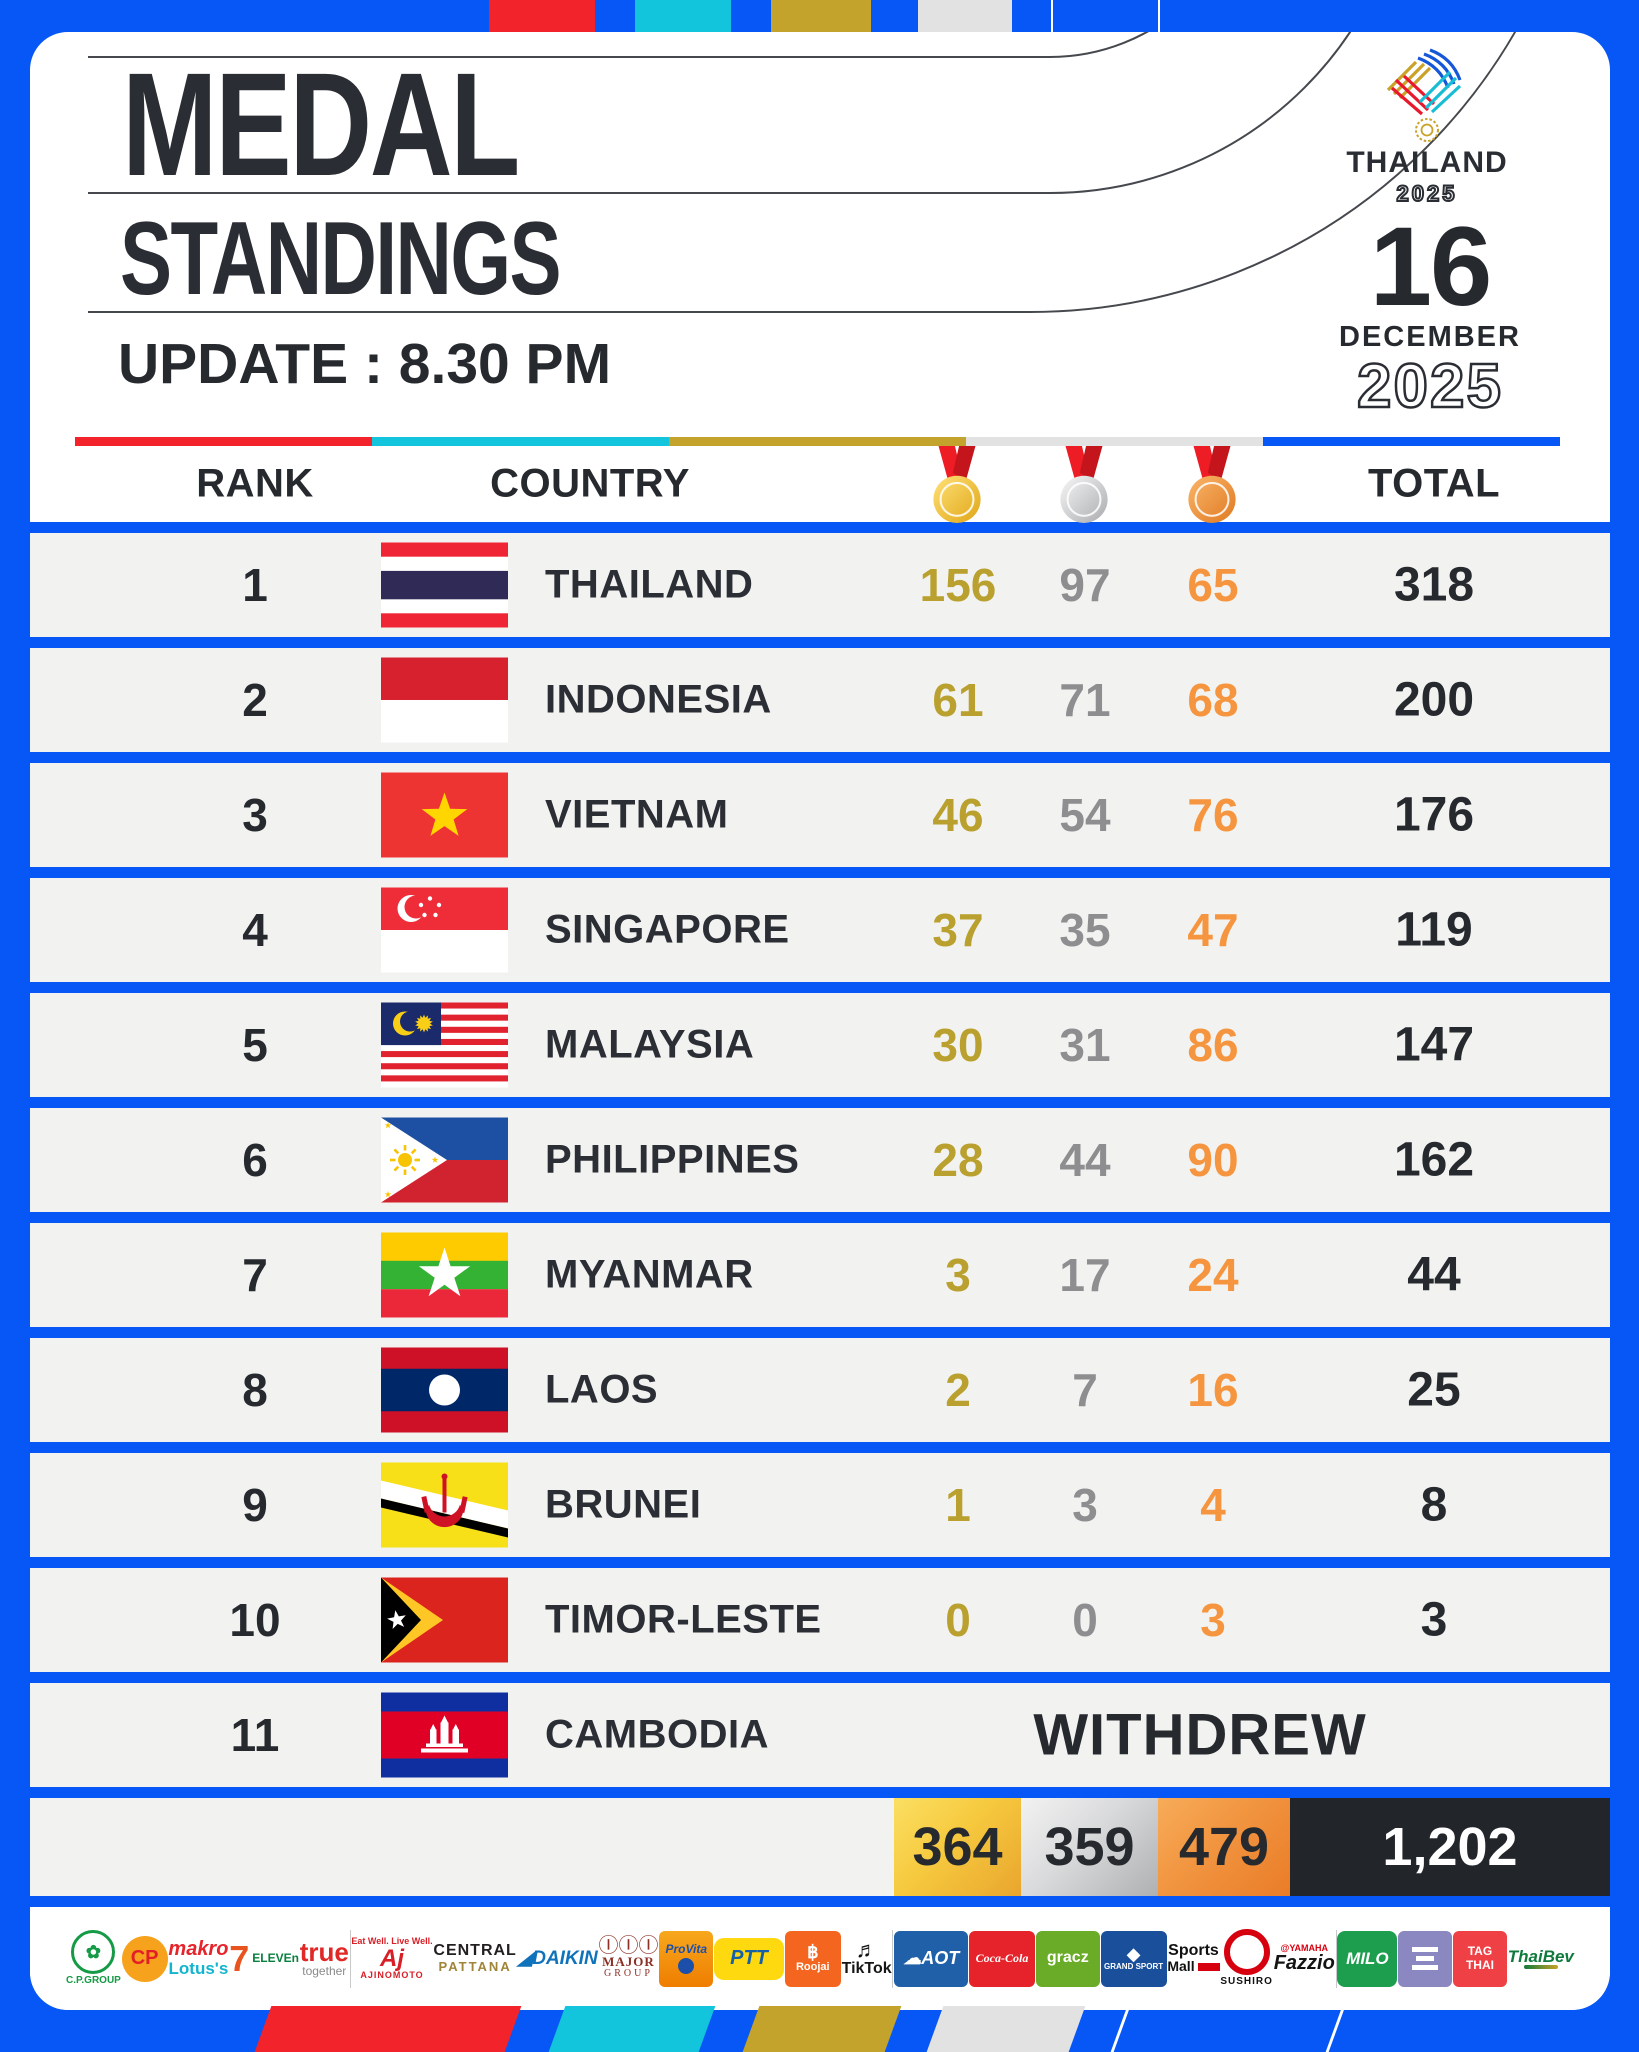  Describe the element at coordinates (1114, 441) in the screenshot. I see `divider-gray` at that location.